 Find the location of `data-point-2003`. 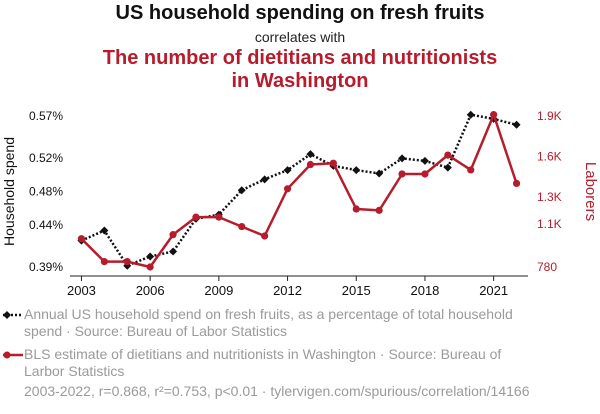

data-point-2003 is located at coordinates (81, 239).